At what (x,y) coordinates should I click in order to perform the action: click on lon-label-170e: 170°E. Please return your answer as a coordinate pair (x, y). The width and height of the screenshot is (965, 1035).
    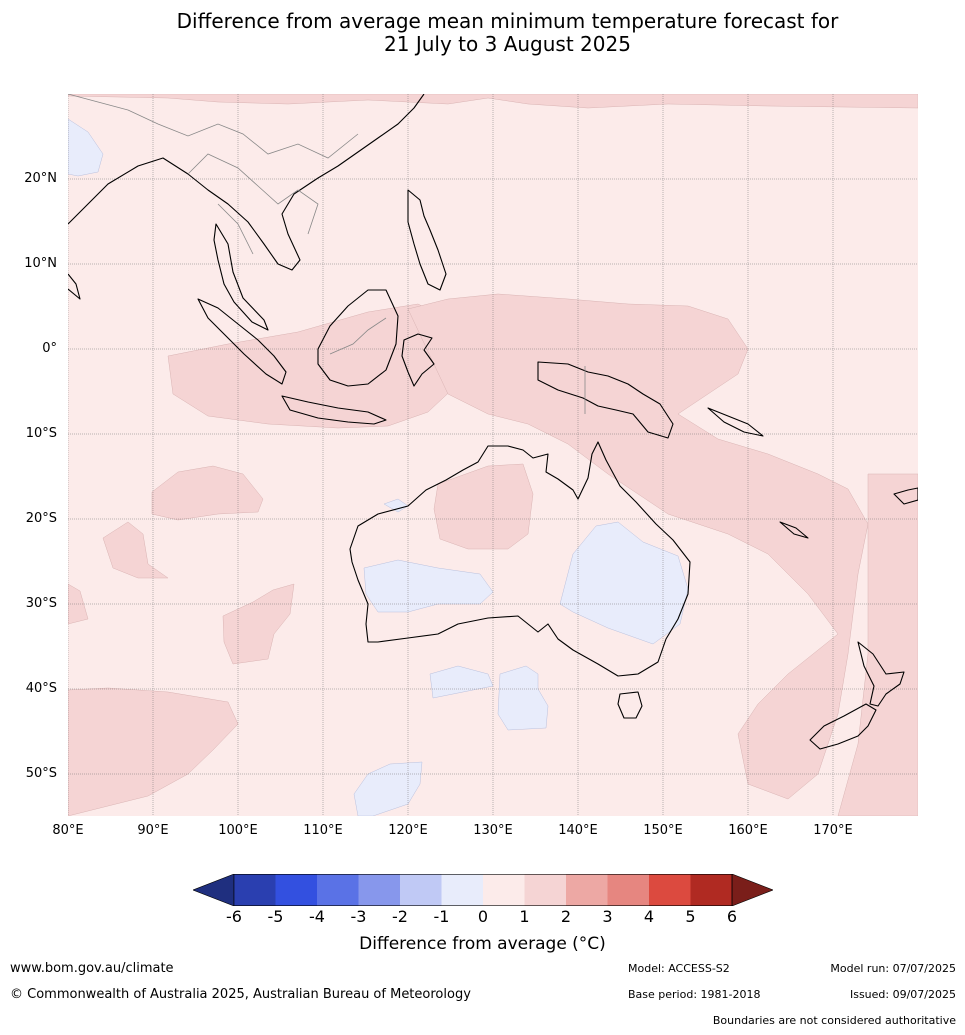
    Looking at the image, I should click on (833, 830).